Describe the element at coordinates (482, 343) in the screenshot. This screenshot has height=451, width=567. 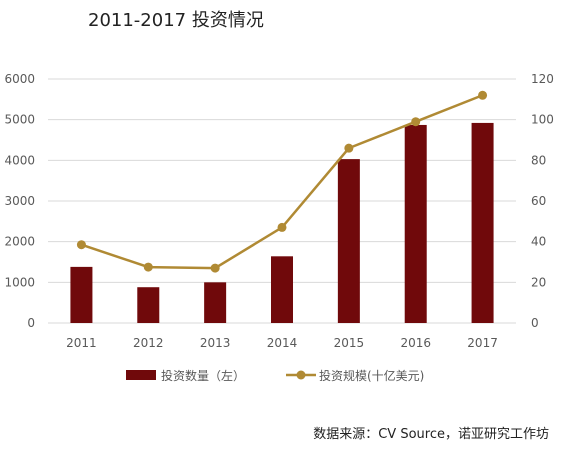
I see `x-axis-tick-label: 2017` at that location.